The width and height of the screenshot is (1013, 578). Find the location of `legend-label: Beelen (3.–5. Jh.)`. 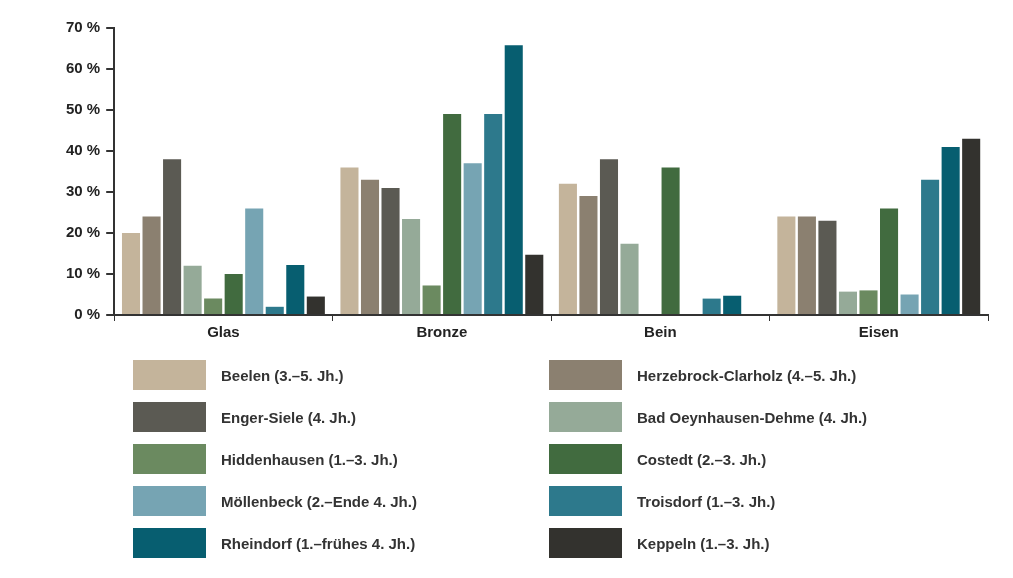

legend-label: Beelen (3.–5. Jh.) is located at coordinates (282, 375).